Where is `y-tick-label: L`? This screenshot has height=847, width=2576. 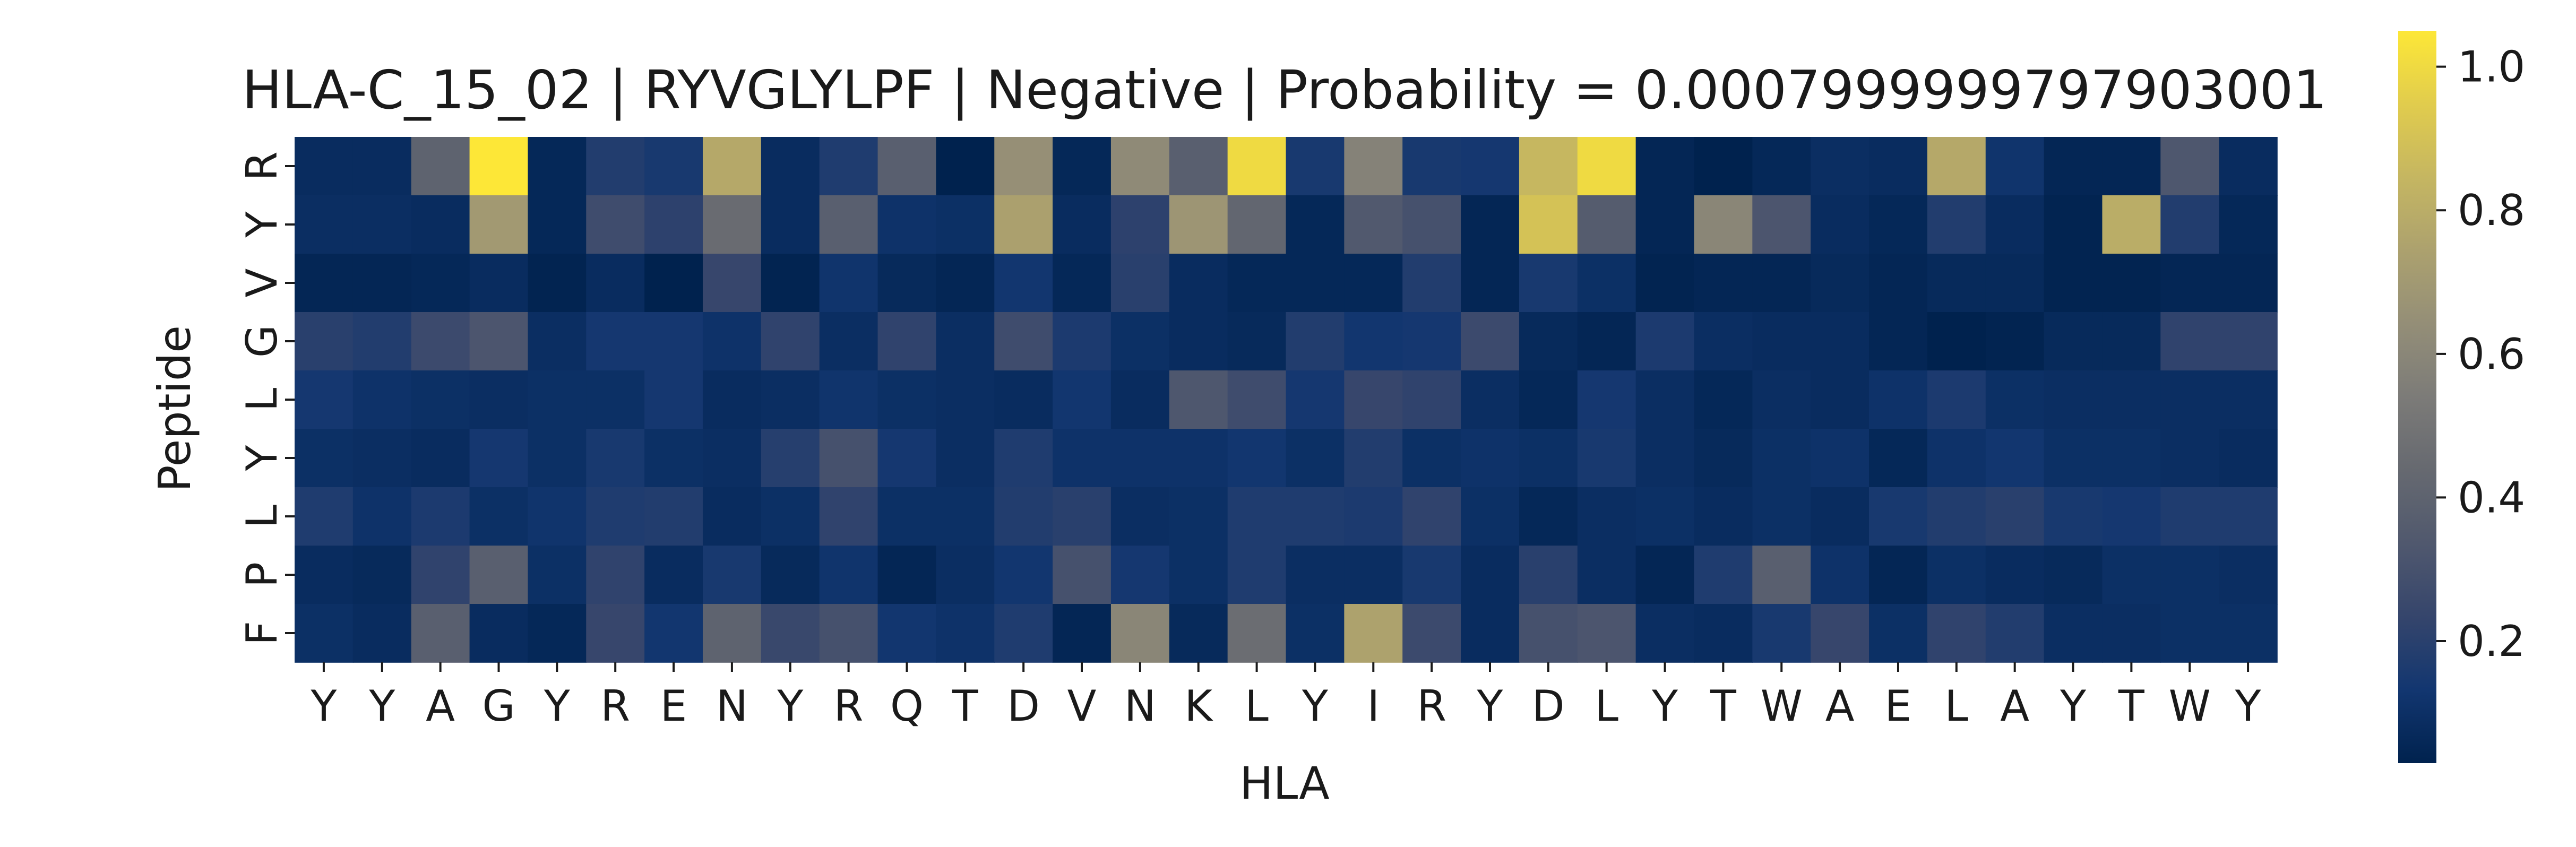 y-tick-label: L is located at coordinates (262, 516).